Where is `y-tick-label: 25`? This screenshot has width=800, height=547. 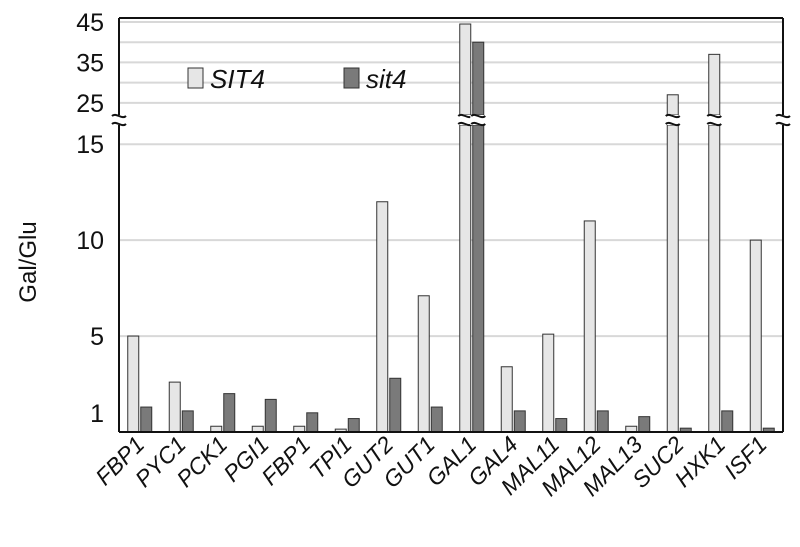 y-tick-label: 25 is located at coordinates (90, 104).